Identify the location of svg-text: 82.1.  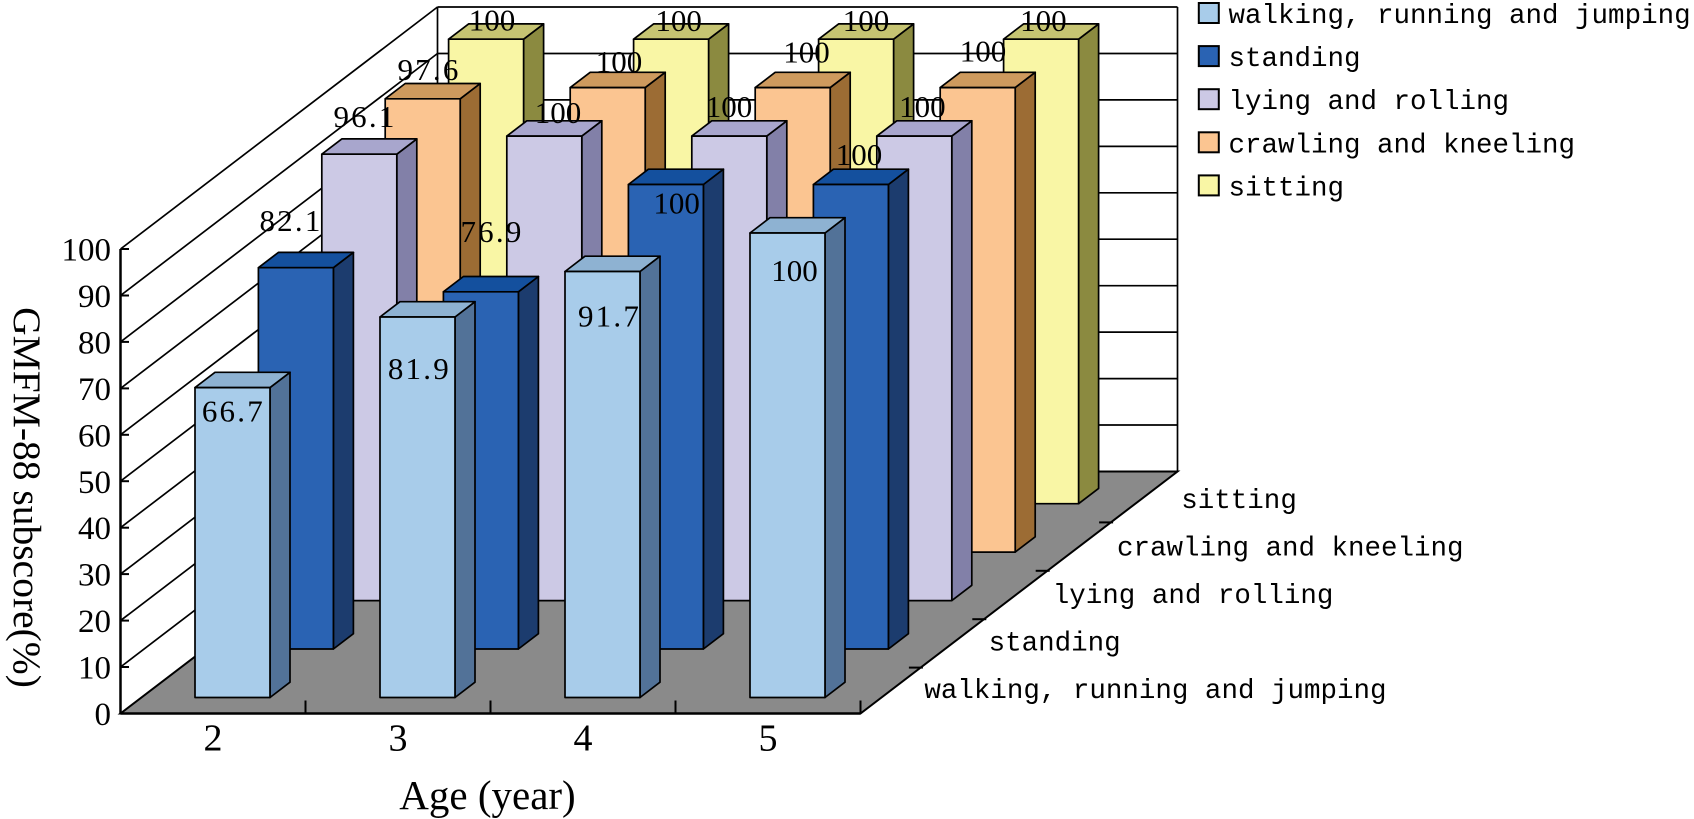
(290, 220).